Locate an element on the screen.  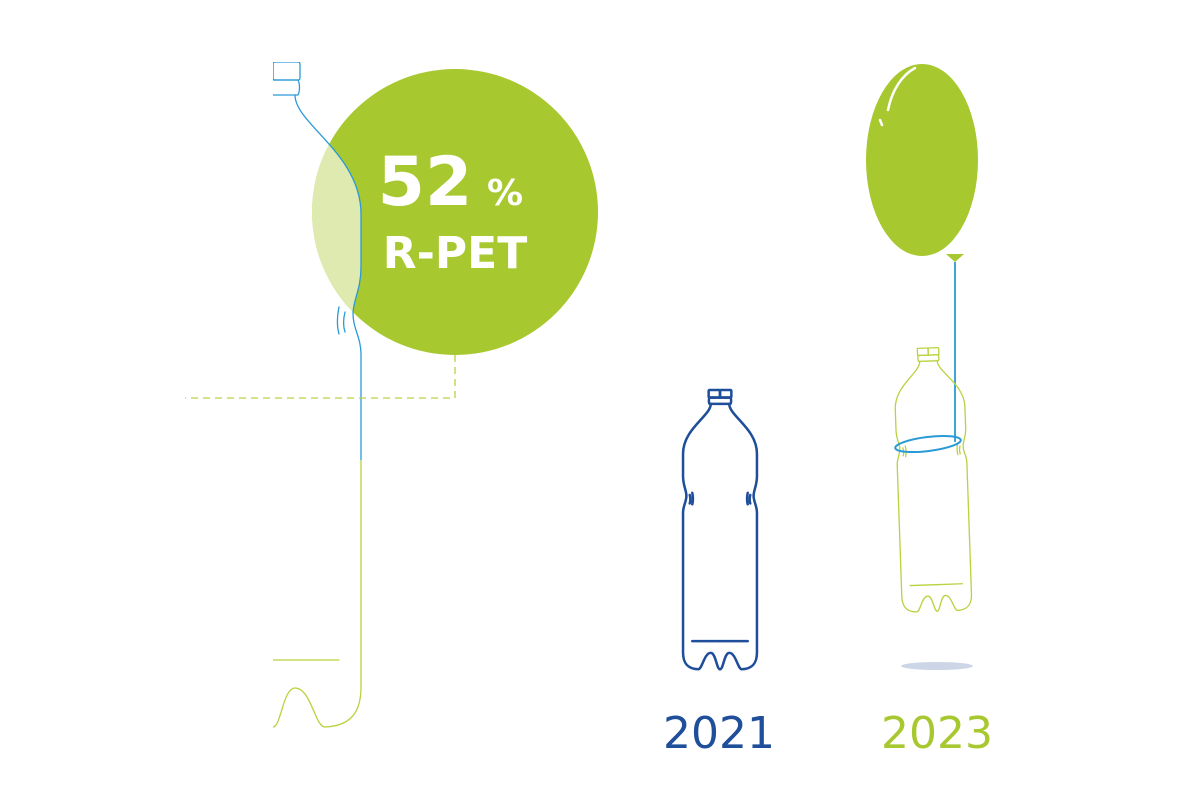
bottle-2021 is located at coordinates (720, 529).